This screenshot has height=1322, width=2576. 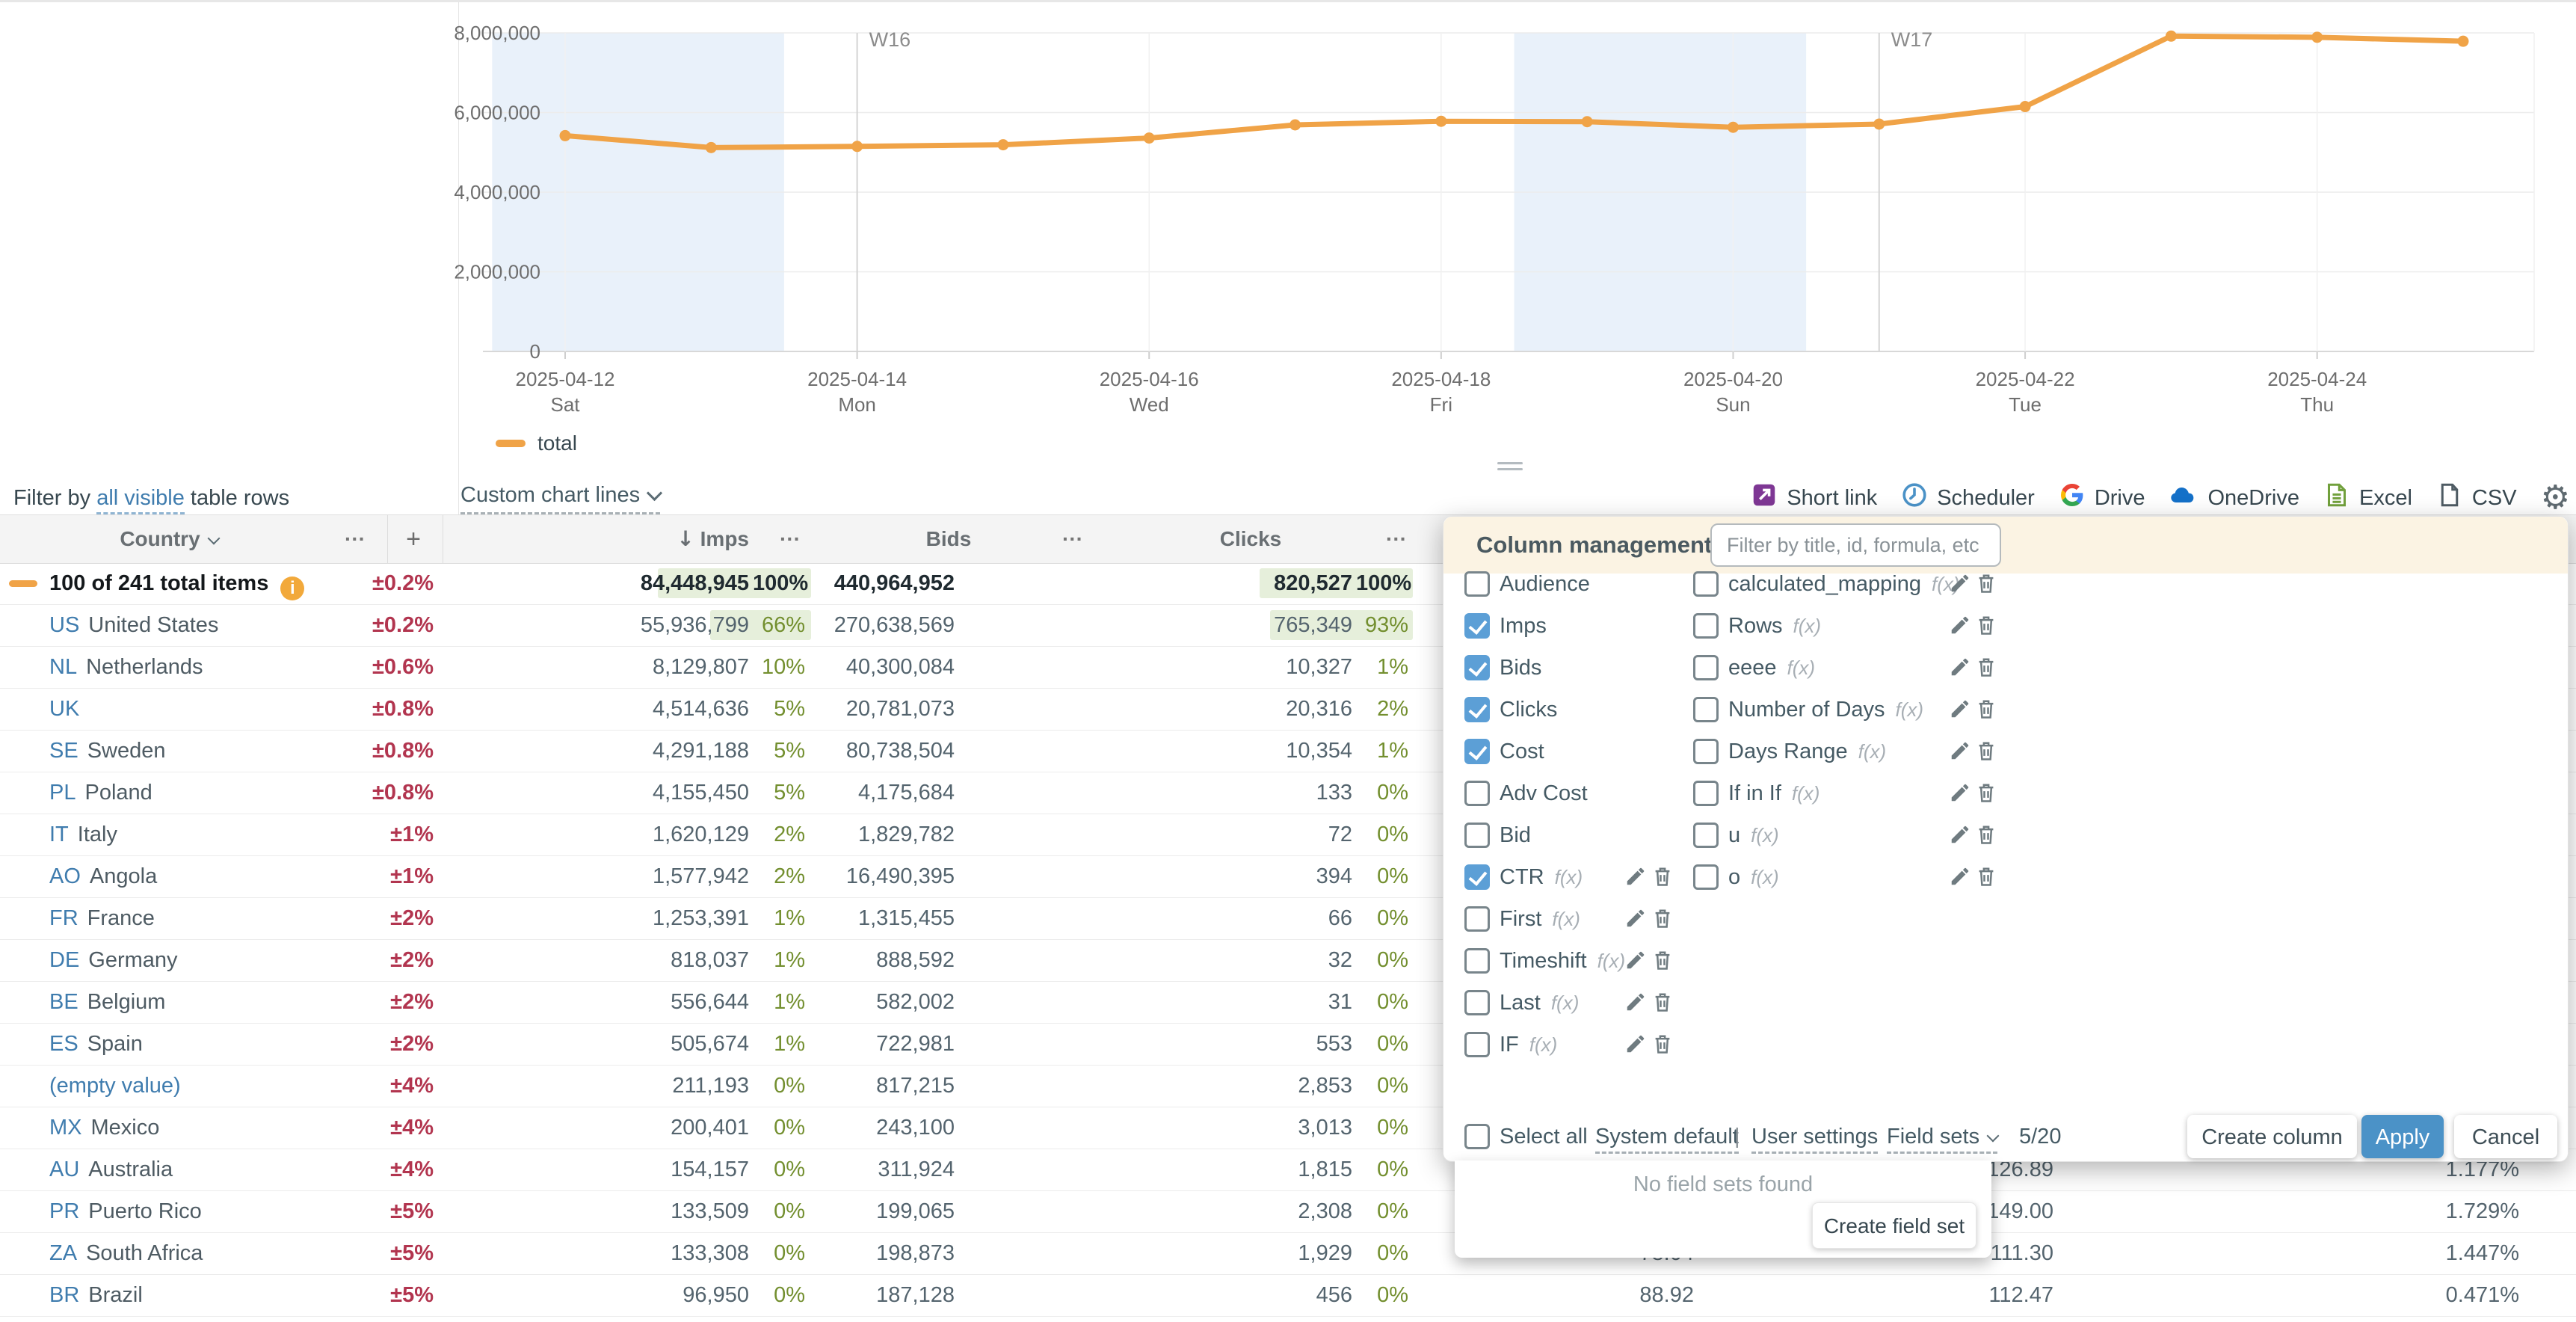 What do you see at coordinates (1477, 667) in the screenshot?
I see `column-checkbox-Bids` at bounding box center [1477, 667].